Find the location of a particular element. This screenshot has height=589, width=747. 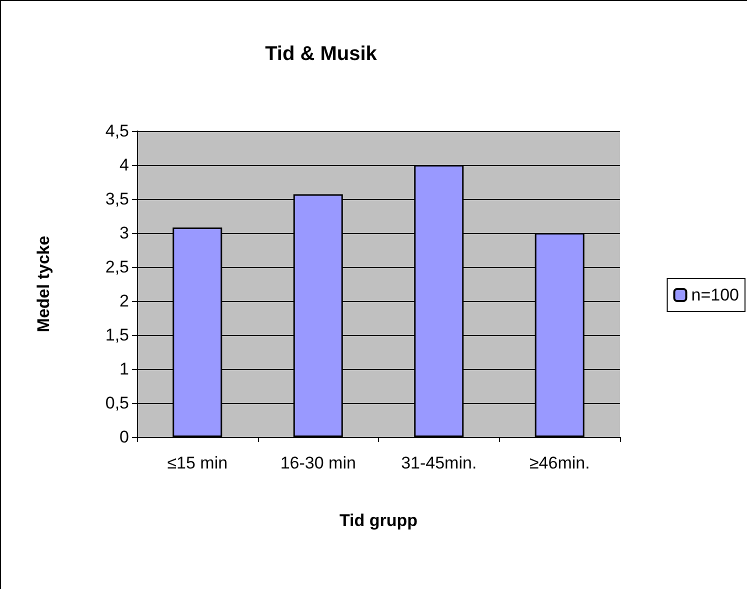

x-axis-title: Tid grupp is located at coordinates (378, 520).